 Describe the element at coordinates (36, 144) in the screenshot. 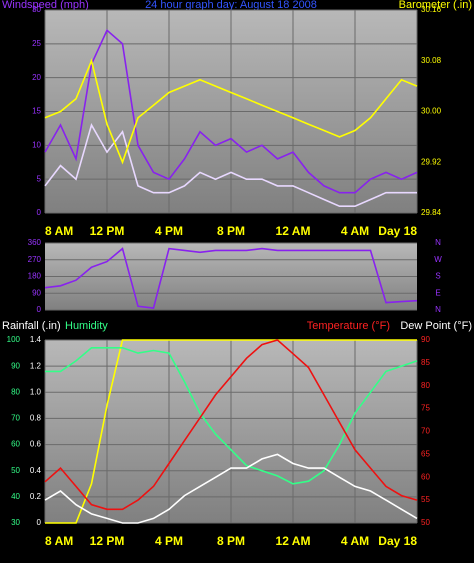

I see `y-tick-label: 10` at that location.